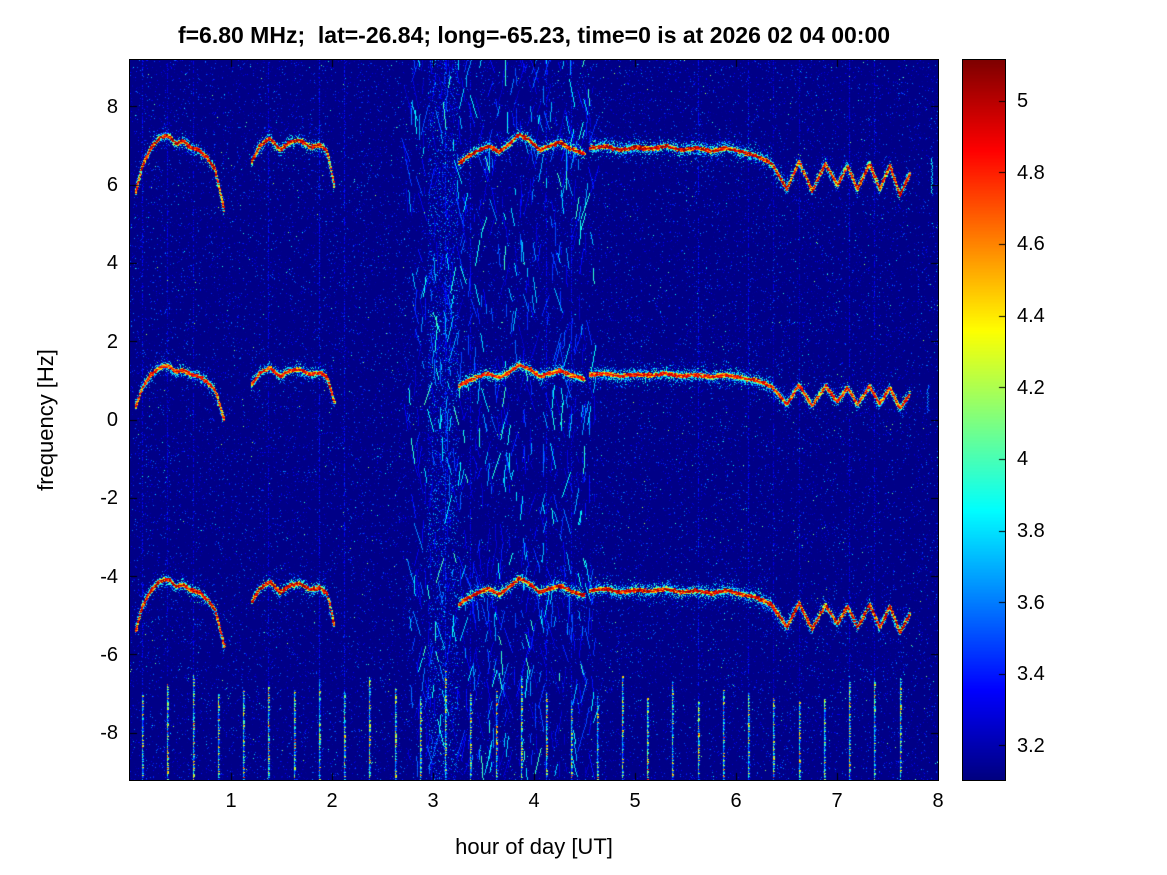  Describe the element at coordinates (109, 733) in the screenshot. I see `y-tick-label: -8` at that location.